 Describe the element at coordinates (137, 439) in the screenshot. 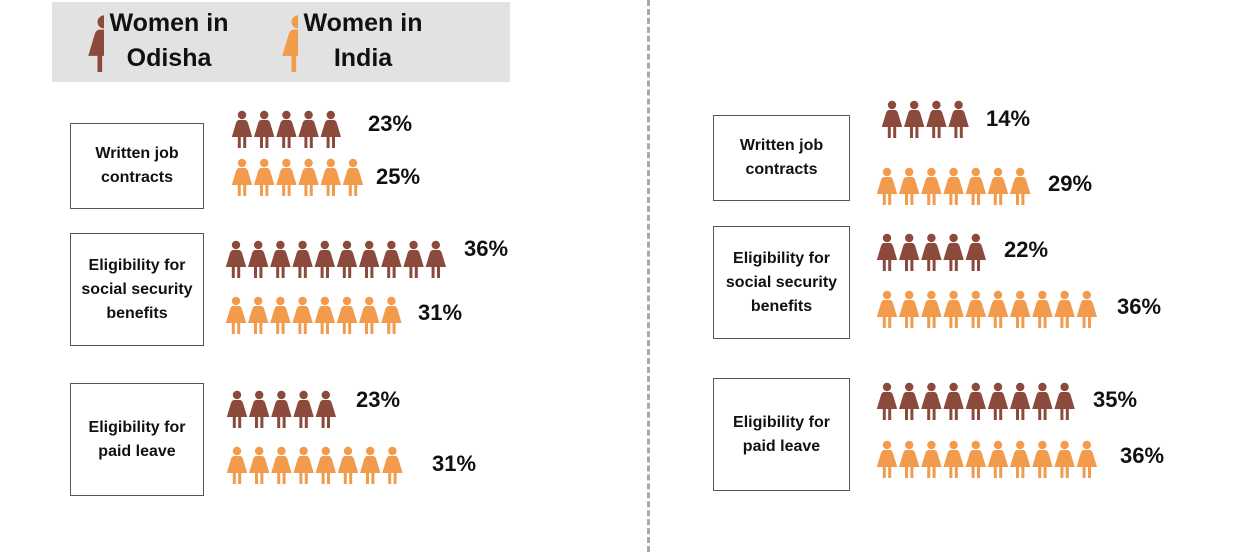

I see `category-box-paid-leave-left: Eligibility for paid leave` at that location.